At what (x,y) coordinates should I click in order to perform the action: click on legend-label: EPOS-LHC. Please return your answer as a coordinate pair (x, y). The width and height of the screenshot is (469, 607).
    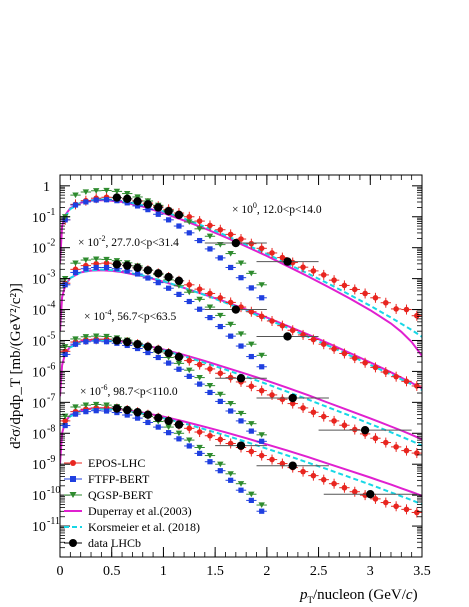
    Looking at the image, I should click on (116, 463).